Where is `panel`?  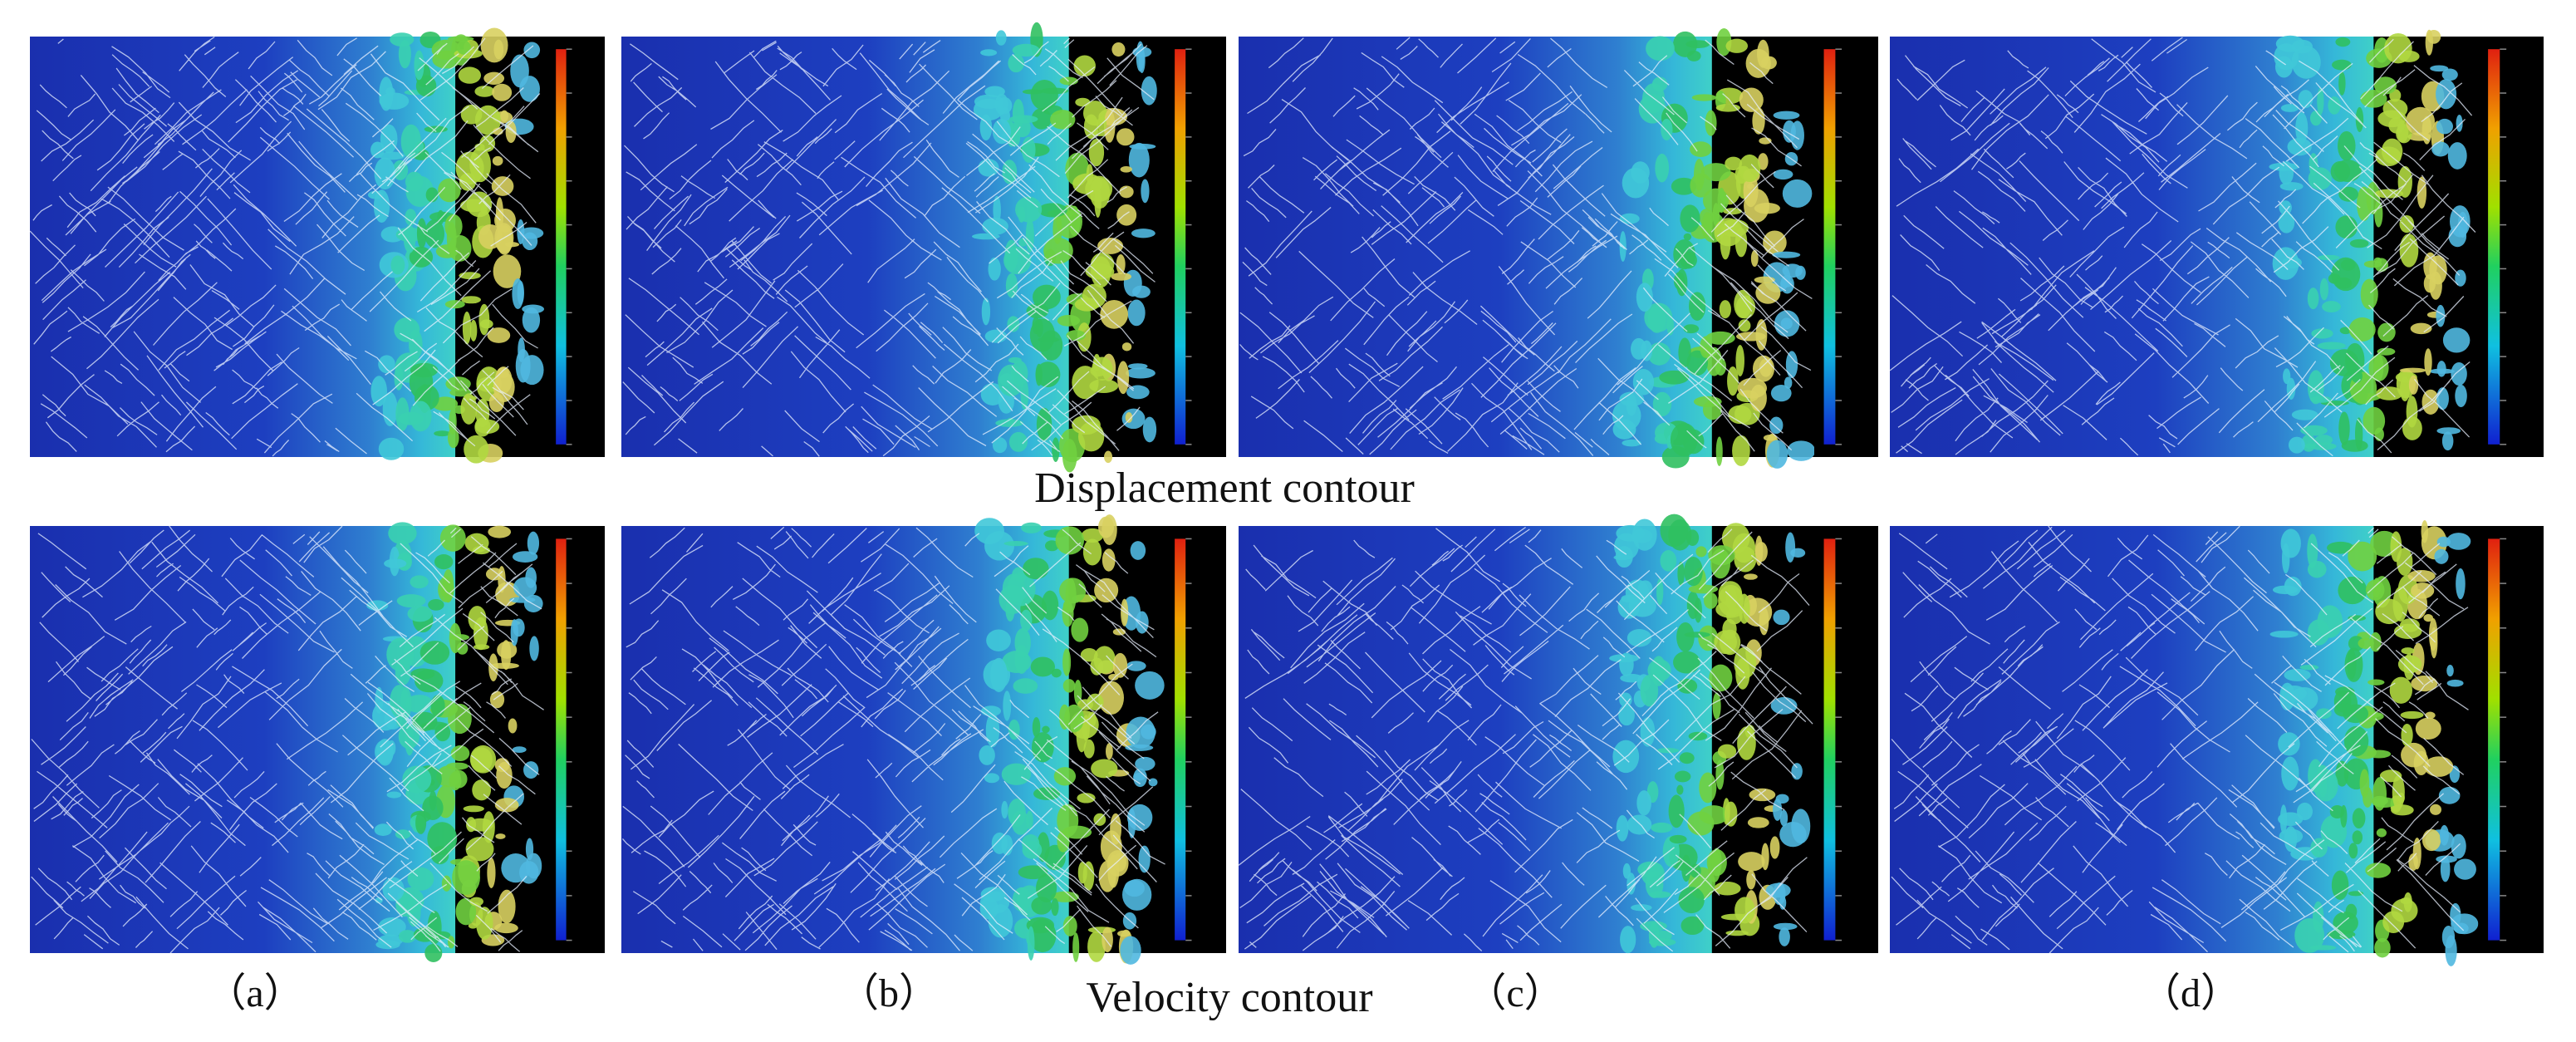 panel is located at coordinates (317, 742).